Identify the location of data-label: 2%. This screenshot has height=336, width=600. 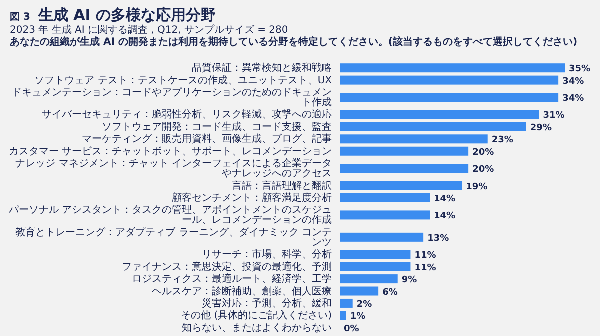
(364, 305).